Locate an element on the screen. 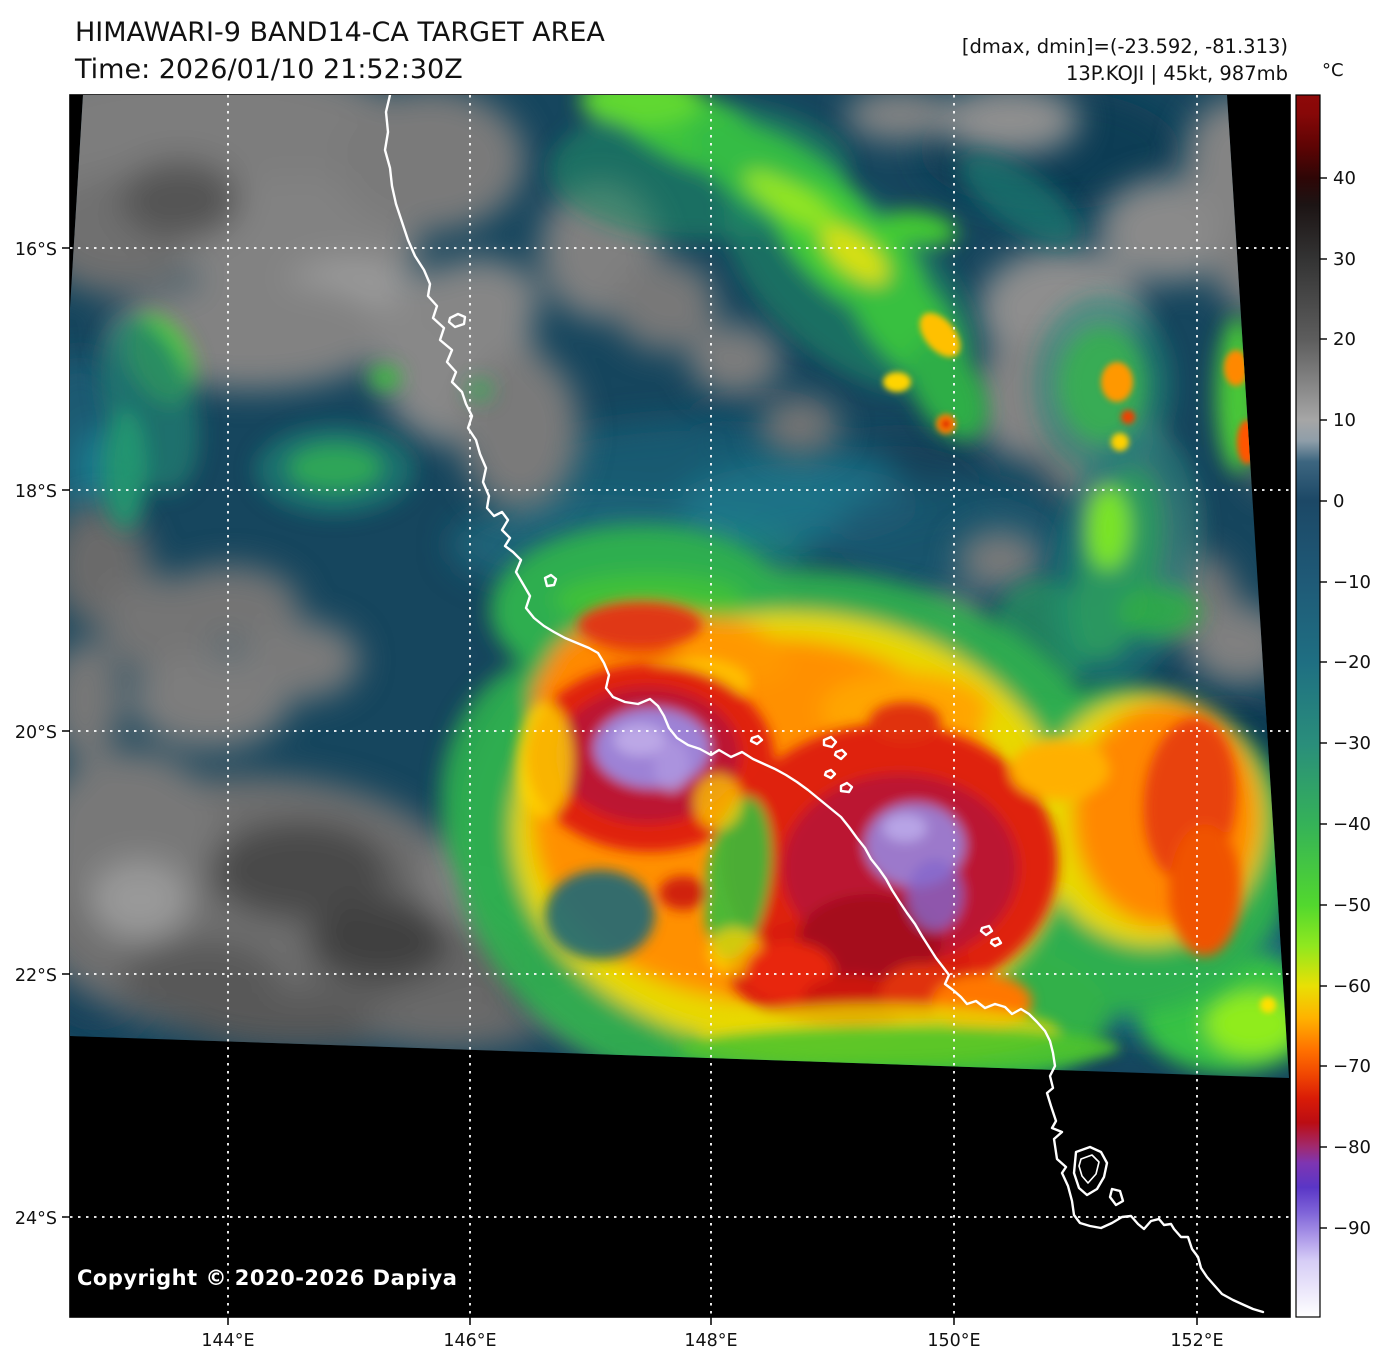  cb-tick: −50 is located at coordinates (1352, 905).